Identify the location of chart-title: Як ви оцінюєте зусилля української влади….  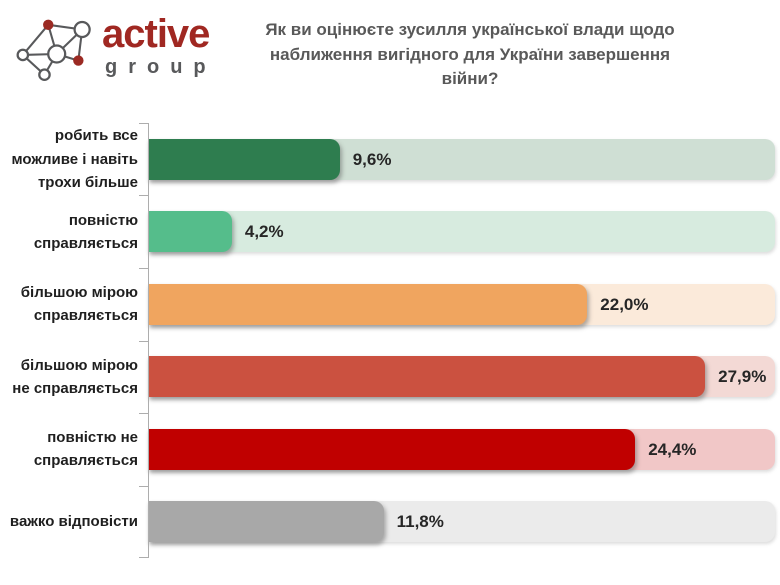
(470, 54).